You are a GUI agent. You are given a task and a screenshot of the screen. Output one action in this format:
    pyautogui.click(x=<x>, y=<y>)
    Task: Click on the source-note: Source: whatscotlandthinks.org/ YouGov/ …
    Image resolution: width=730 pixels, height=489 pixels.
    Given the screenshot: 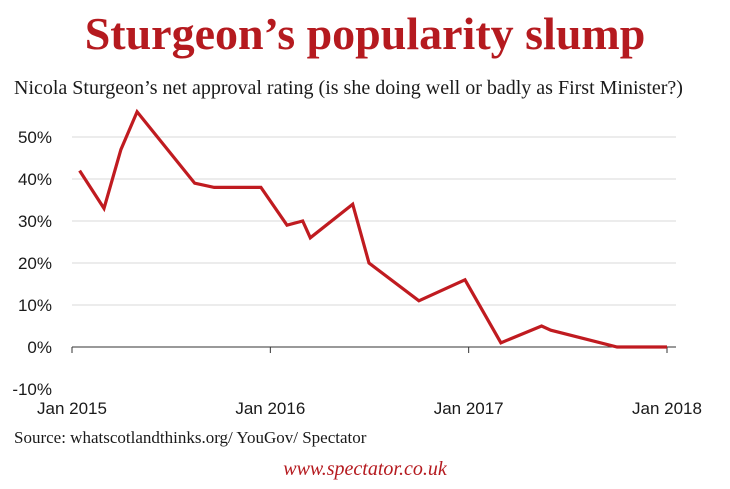 What is the action you would take?
    pyautogui.click(x=190, y=437)
    